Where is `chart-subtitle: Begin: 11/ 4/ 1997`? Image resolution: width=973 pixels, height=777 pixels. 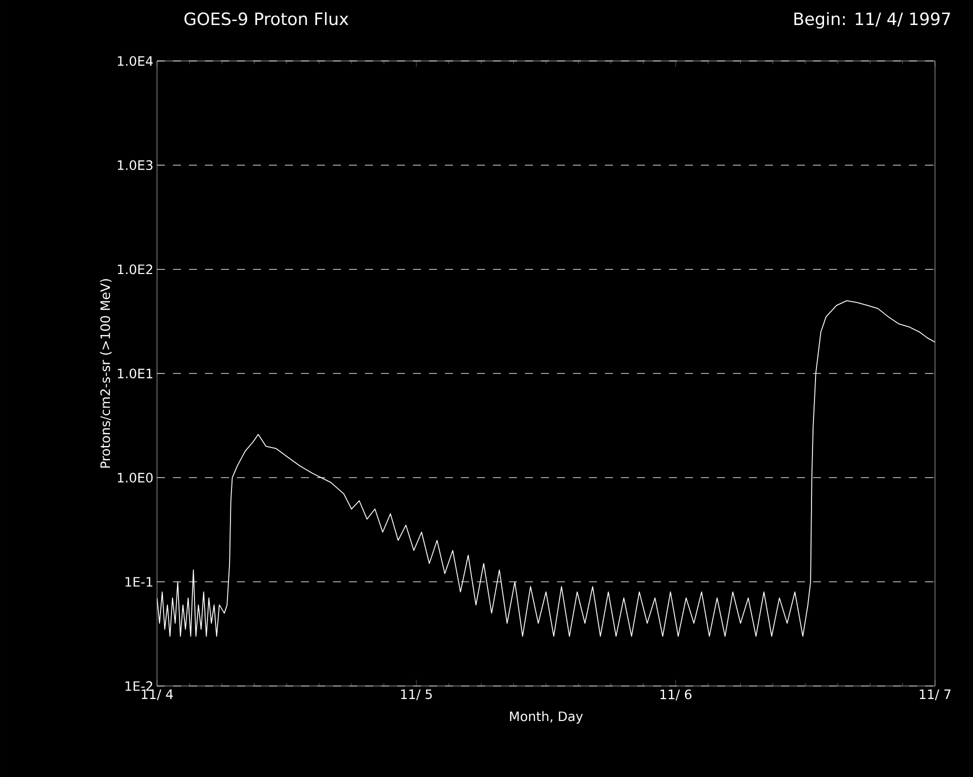
chart-subtitle: Begin: 11/ 4/ 1997 is located at coordinates (872, 20).